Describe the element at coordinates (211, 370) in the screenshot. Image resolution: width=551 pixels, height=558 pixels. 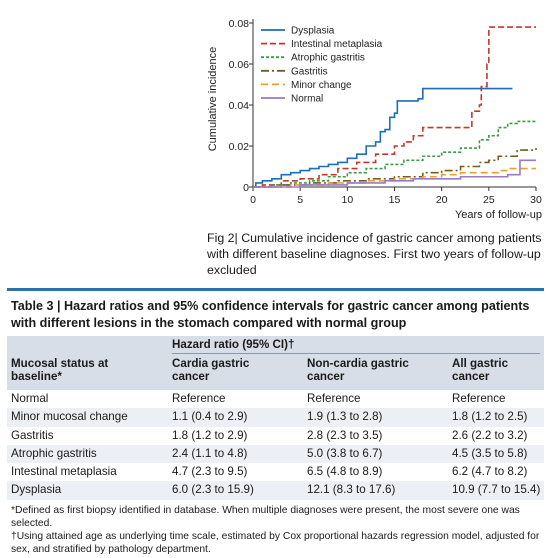
I see `col-header-cardia: Cardia gastric cancer` at that location.